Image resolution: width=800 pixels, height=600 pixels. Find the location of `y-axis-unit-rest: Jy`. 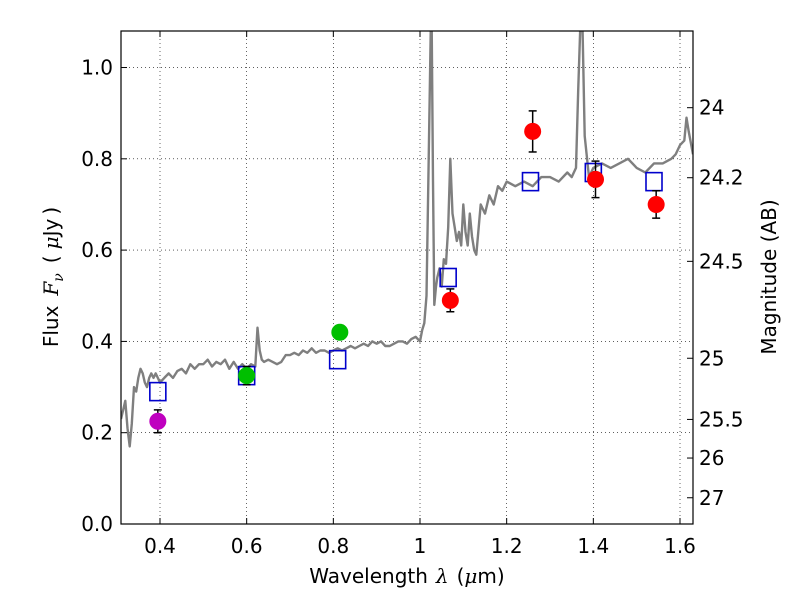

y-axis-unit-rest: Jy is located at coordinates (51, 228).